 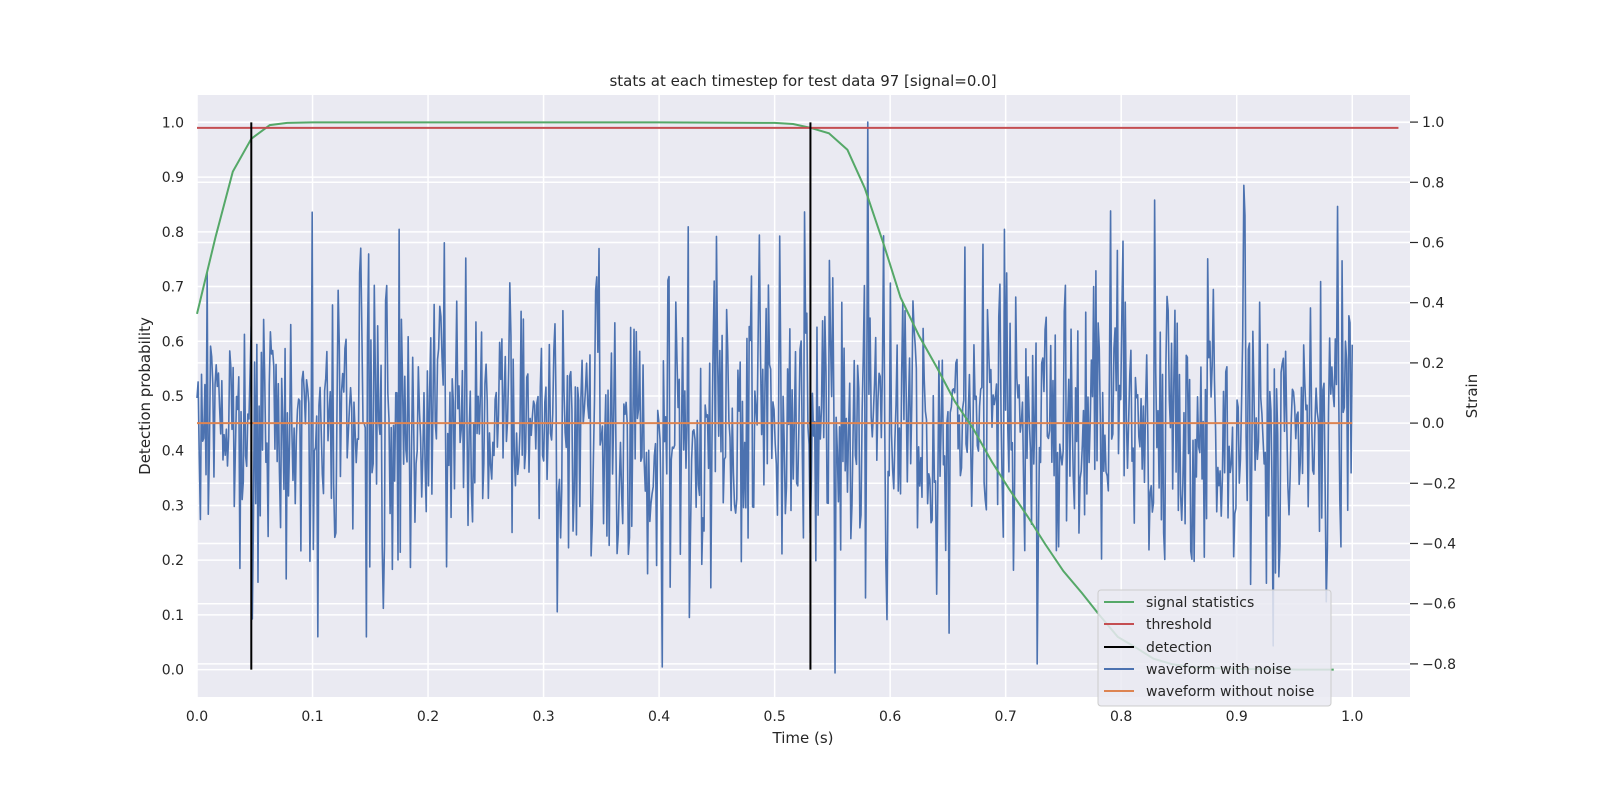 What do you see at coordinates (1433, 243) in the screenshot?
I see `y2-tick-label-7: 0.6` at bounding box center [1433, 243].